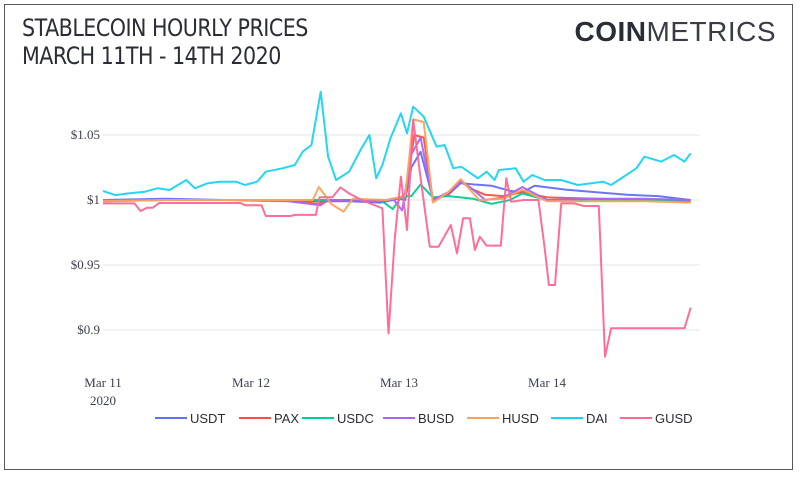 This screenshot has height=477, width=800. Describe the element at coordinates (597, 418) in the screenshot. I see `legend-label: DAI` at that location.